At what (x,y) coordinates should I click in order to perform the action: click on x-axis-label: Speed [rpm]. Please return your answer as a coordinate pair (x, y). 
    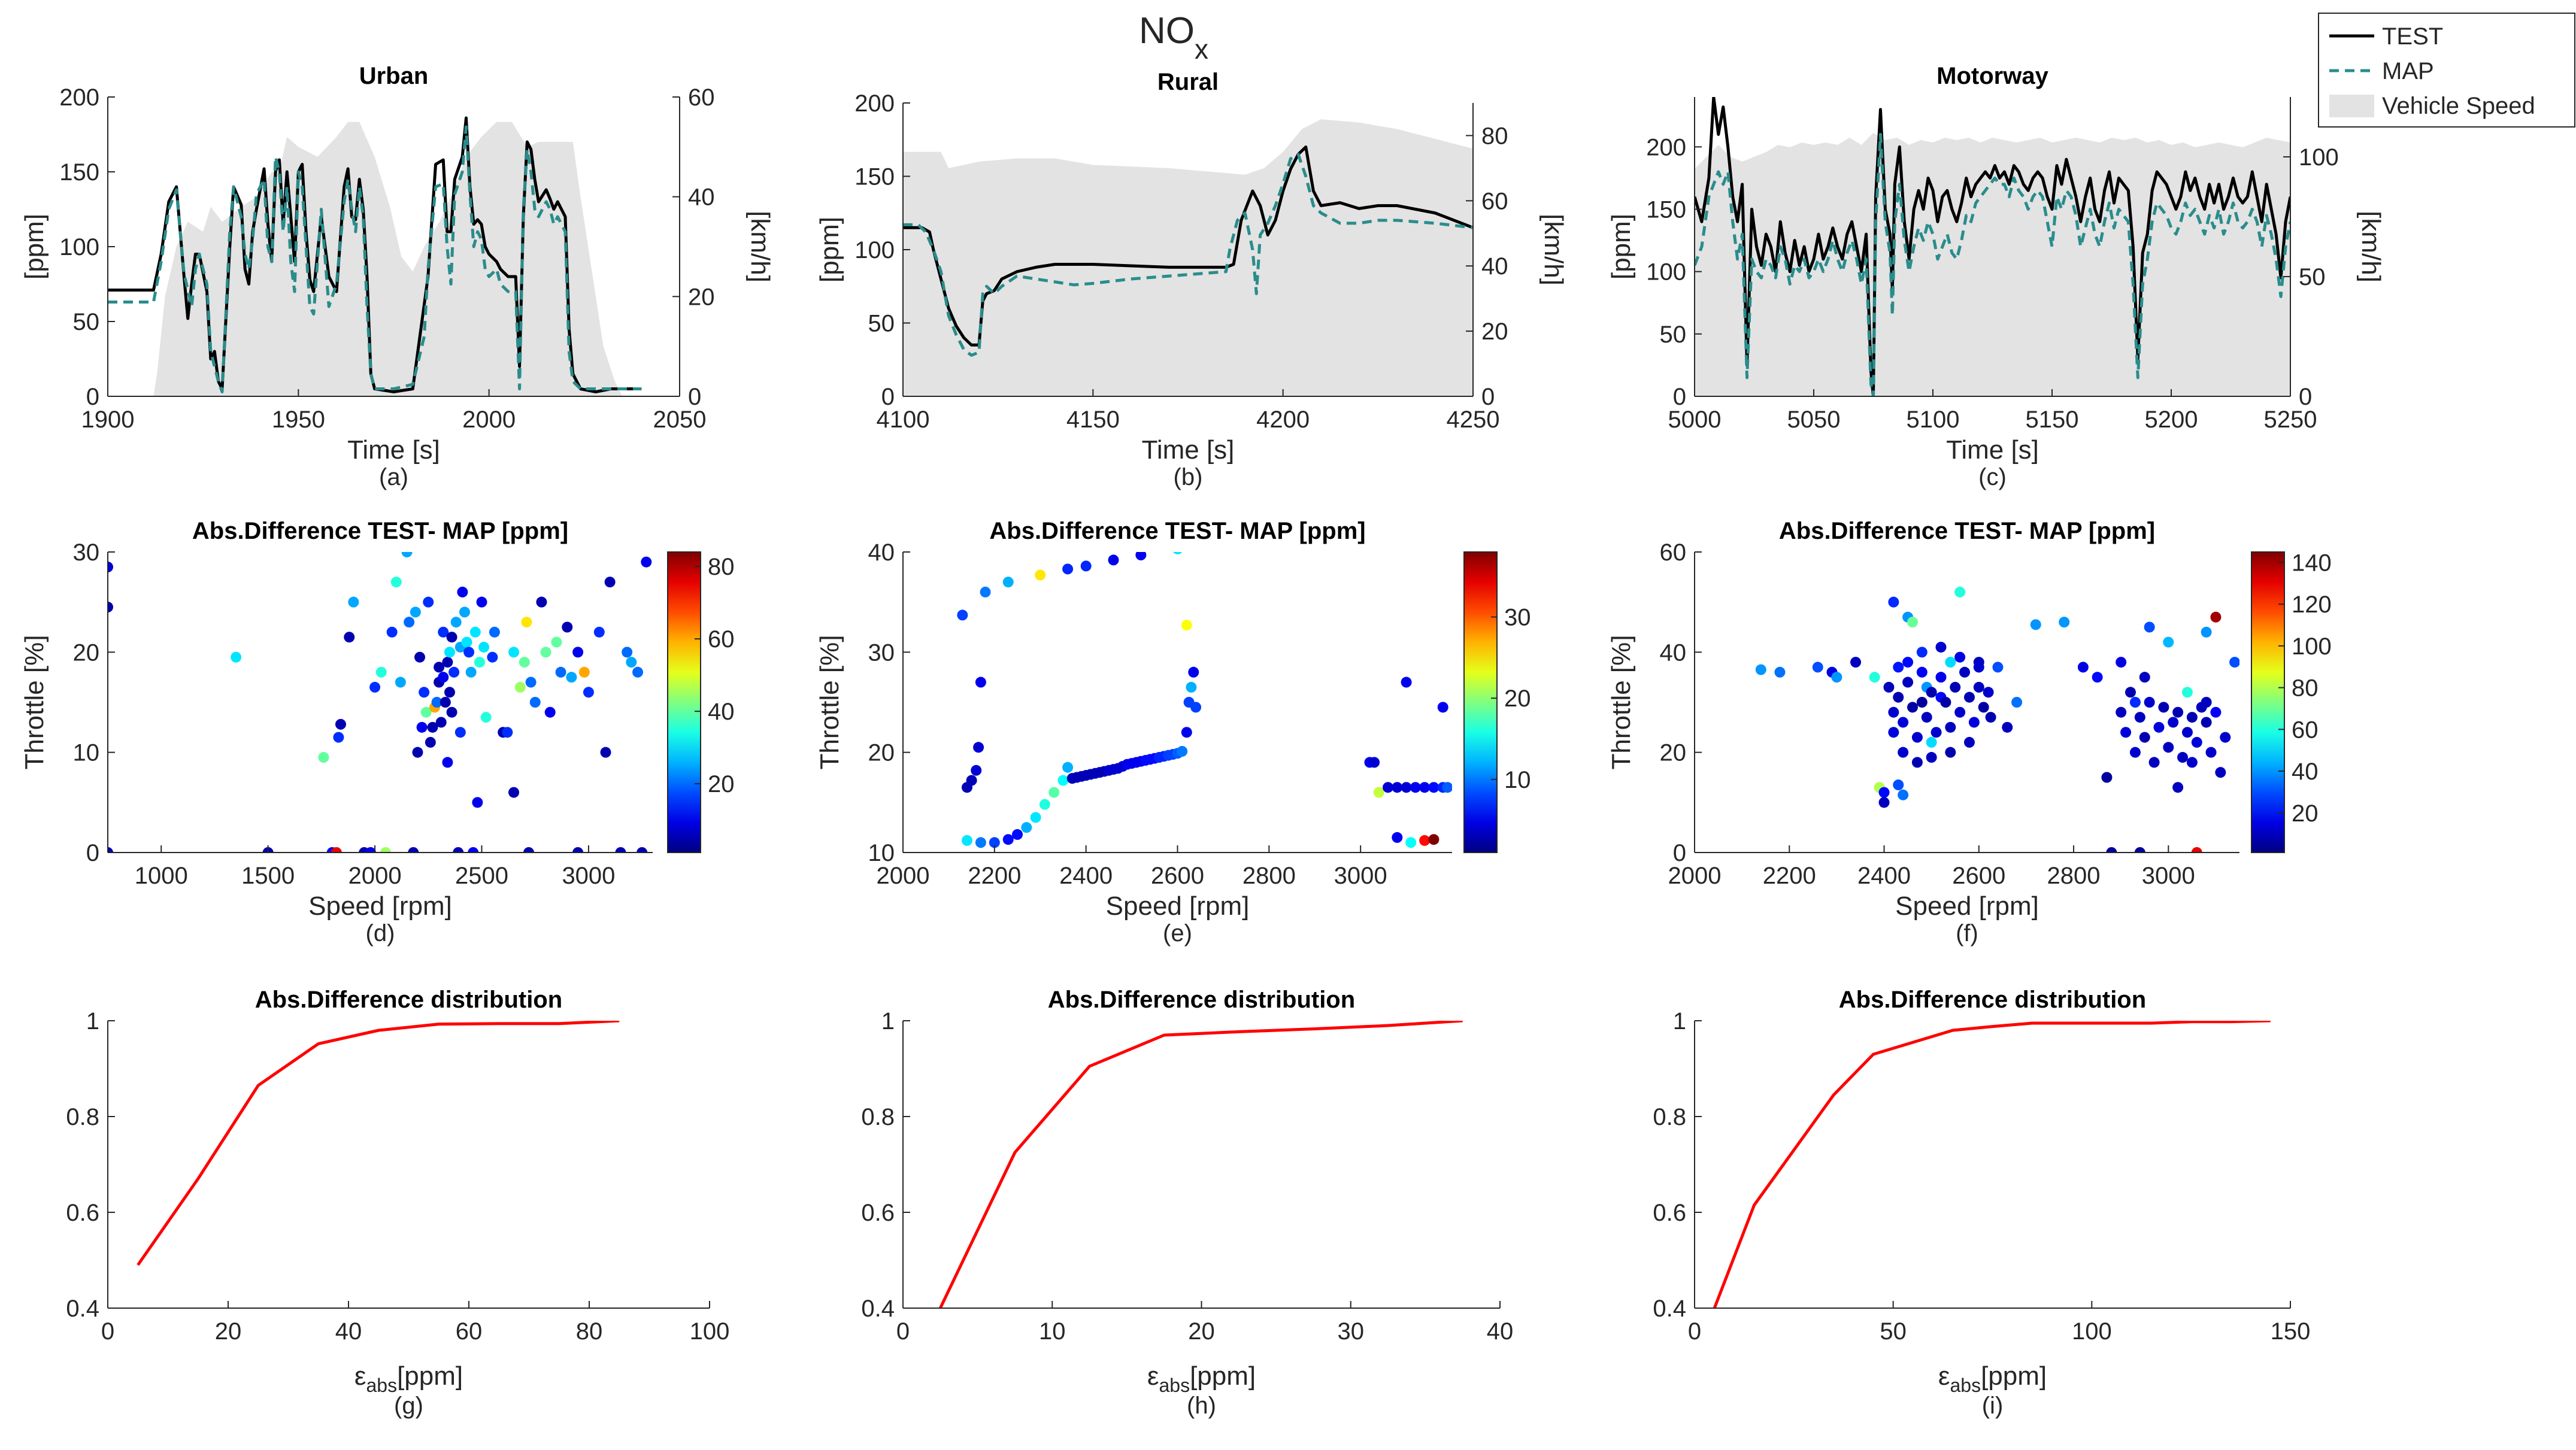
    Looking at the image, I should click on (1178, 906).